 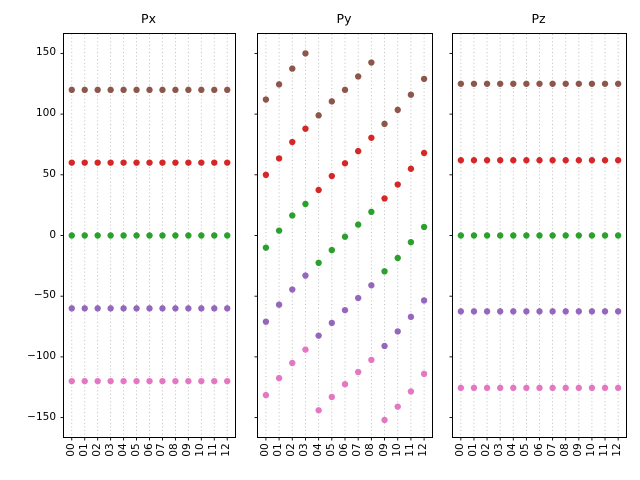 I want to click on subplot-title-pz: Pz, so click(x=538, y=18).